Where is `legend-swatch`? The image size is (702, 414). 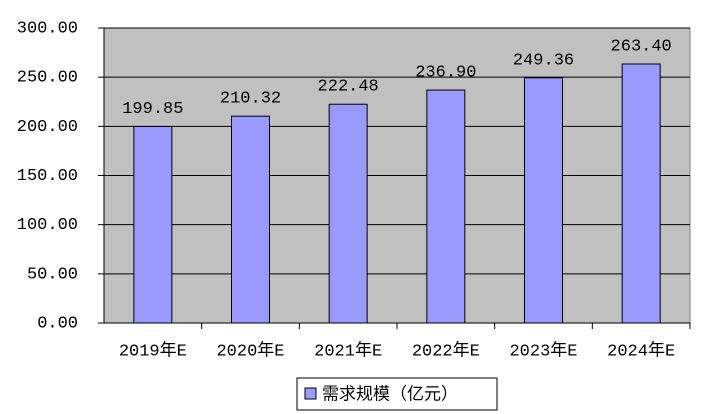
legend-swatch is located at coordinates (310, 393).